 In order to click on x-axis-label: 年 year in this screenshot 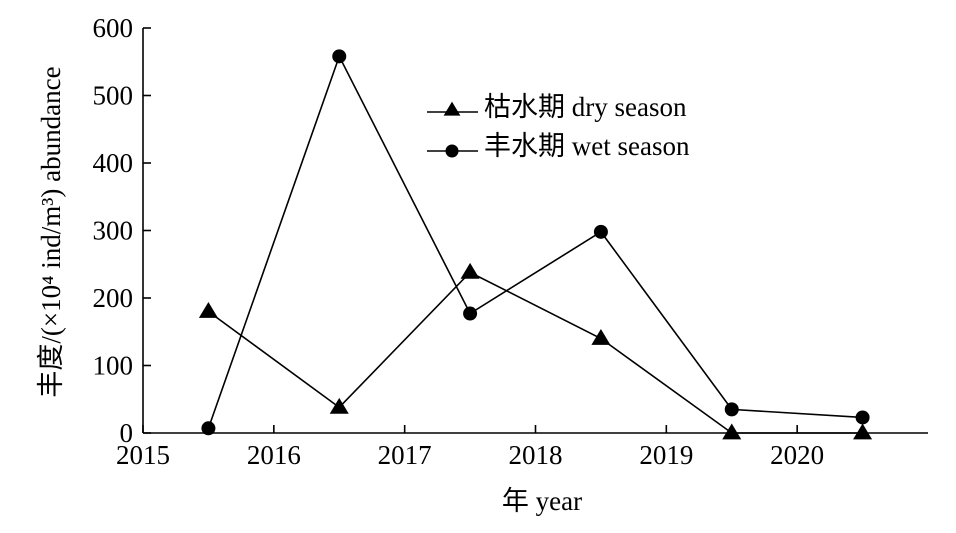, I will do `click(542, 501)`.